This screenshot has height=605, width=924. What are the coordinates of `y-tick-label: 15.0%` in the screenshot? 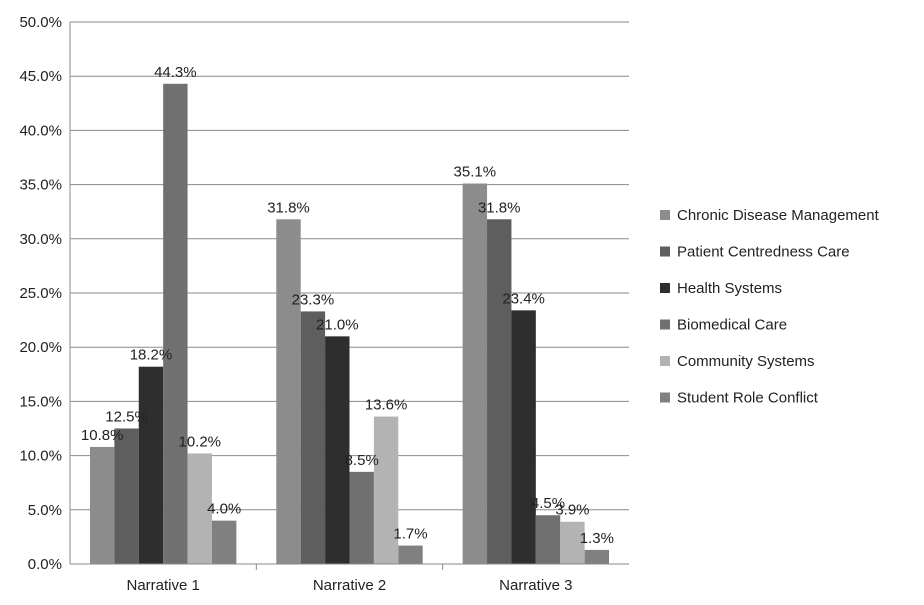 It's located at (40, 401).